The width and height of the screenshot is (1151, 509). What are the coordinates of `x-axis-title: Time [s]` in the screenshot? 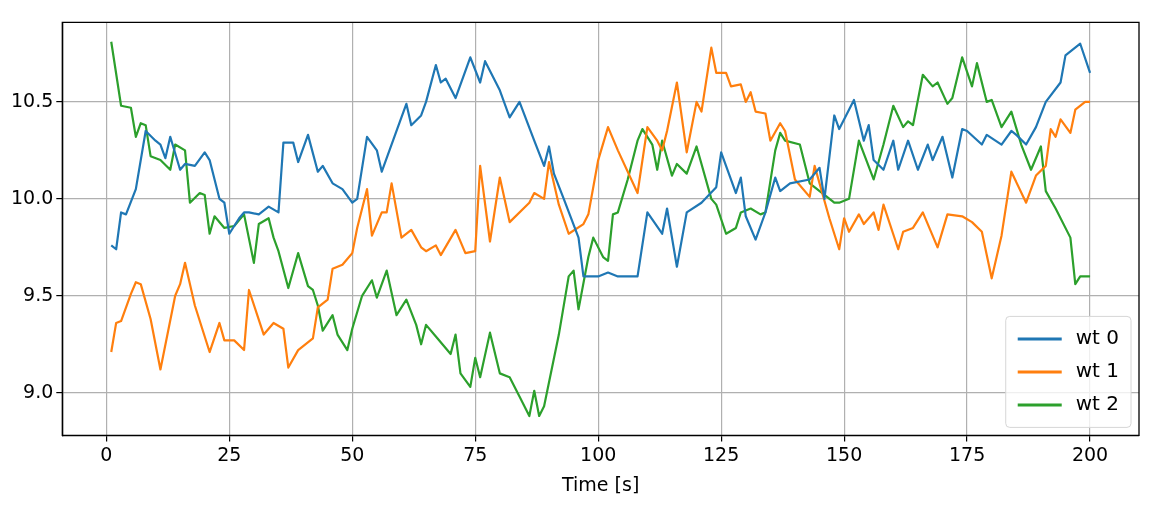 It's located at (600, 483).